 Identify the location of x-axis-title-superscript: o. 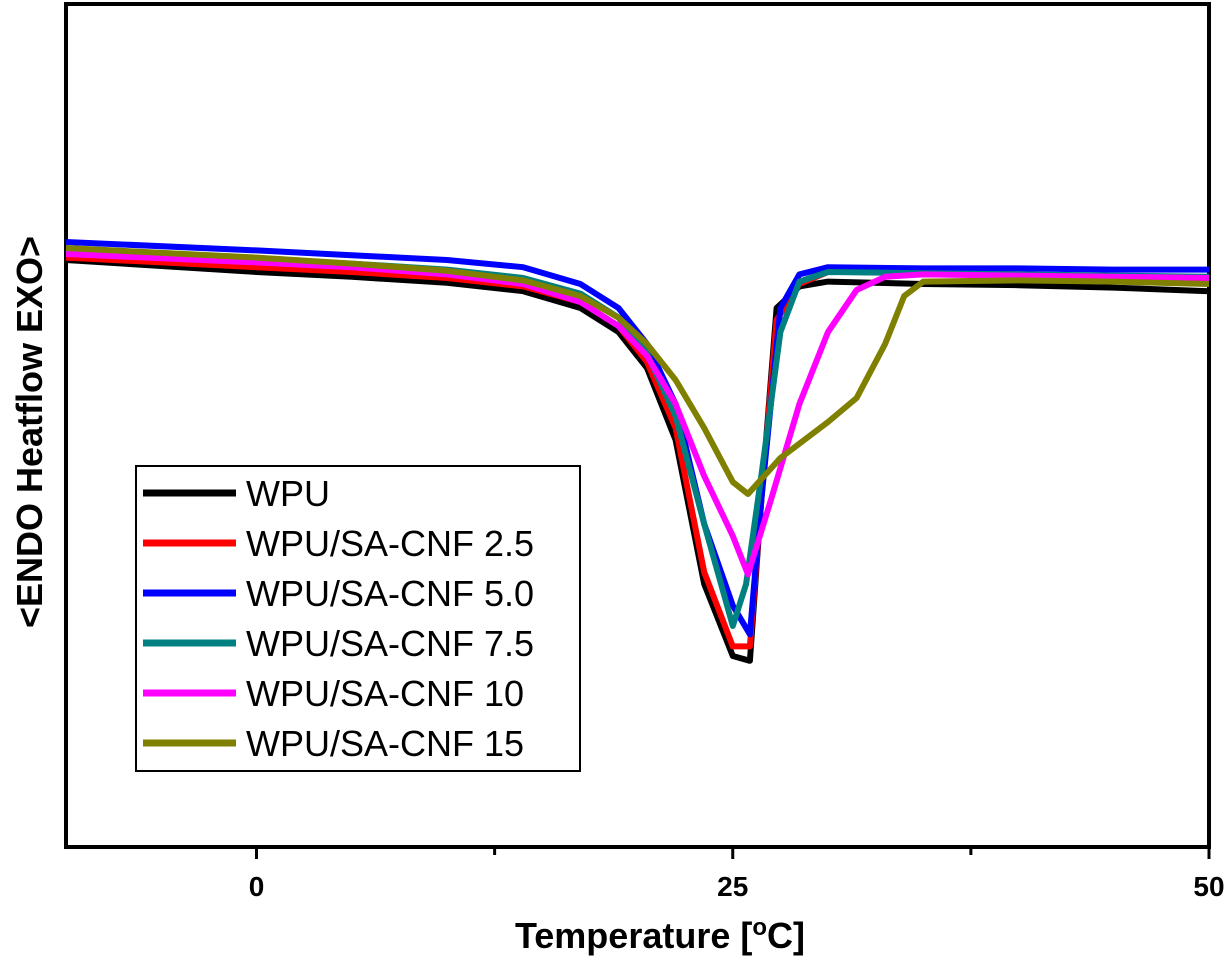
(759, 927).